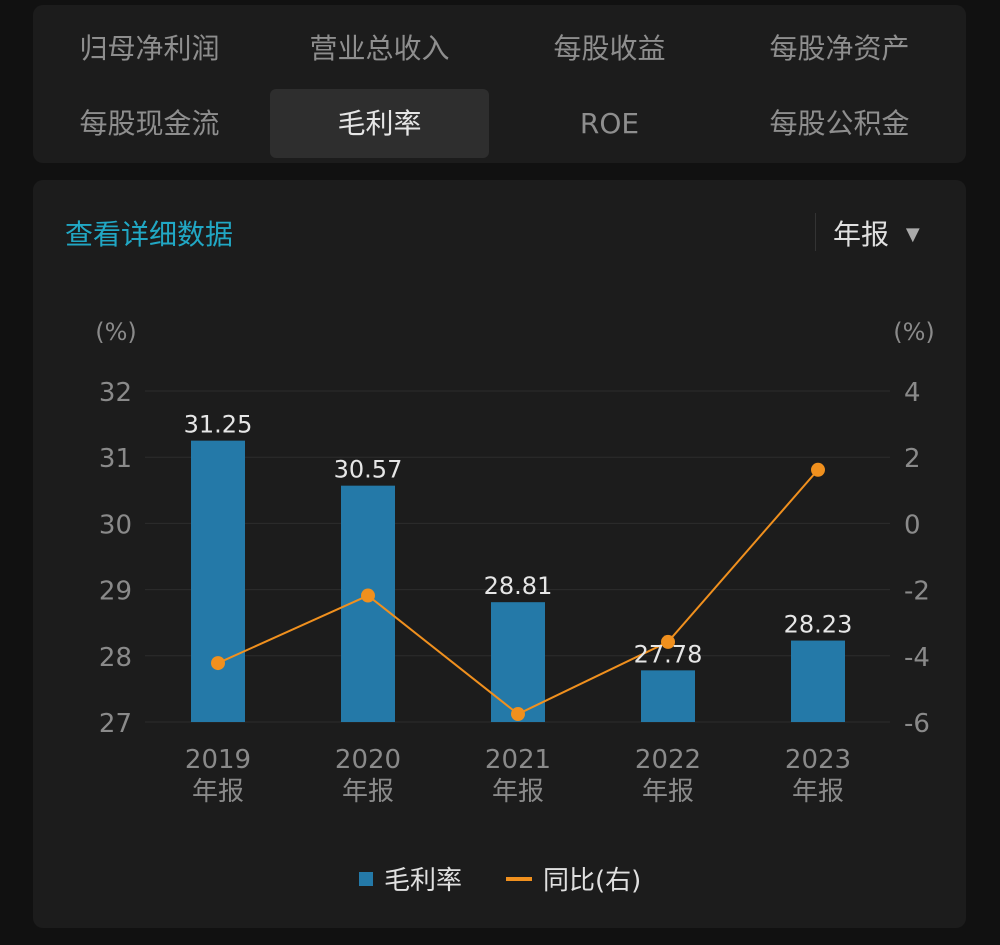 The width and height of the screenshot is (1000, 945). I want to click on x-tick-year: 2020, so click(368, 760).